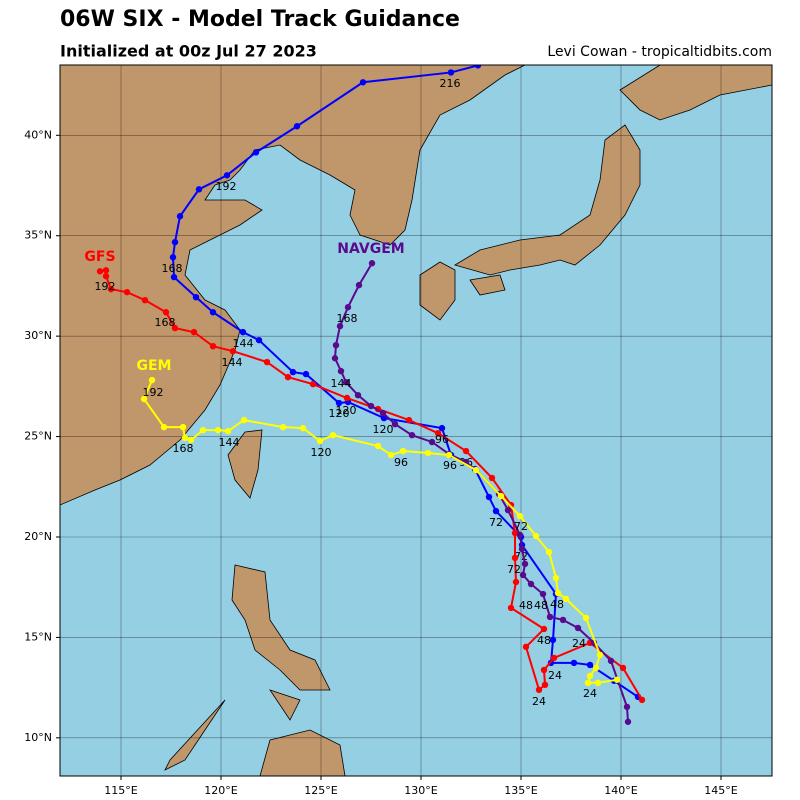 The width and height of the screenshot is (800, 800). Describe the element at coordinates (38, 235) in the screenshot. I see `lat-tick-label: 35°N` at that location.